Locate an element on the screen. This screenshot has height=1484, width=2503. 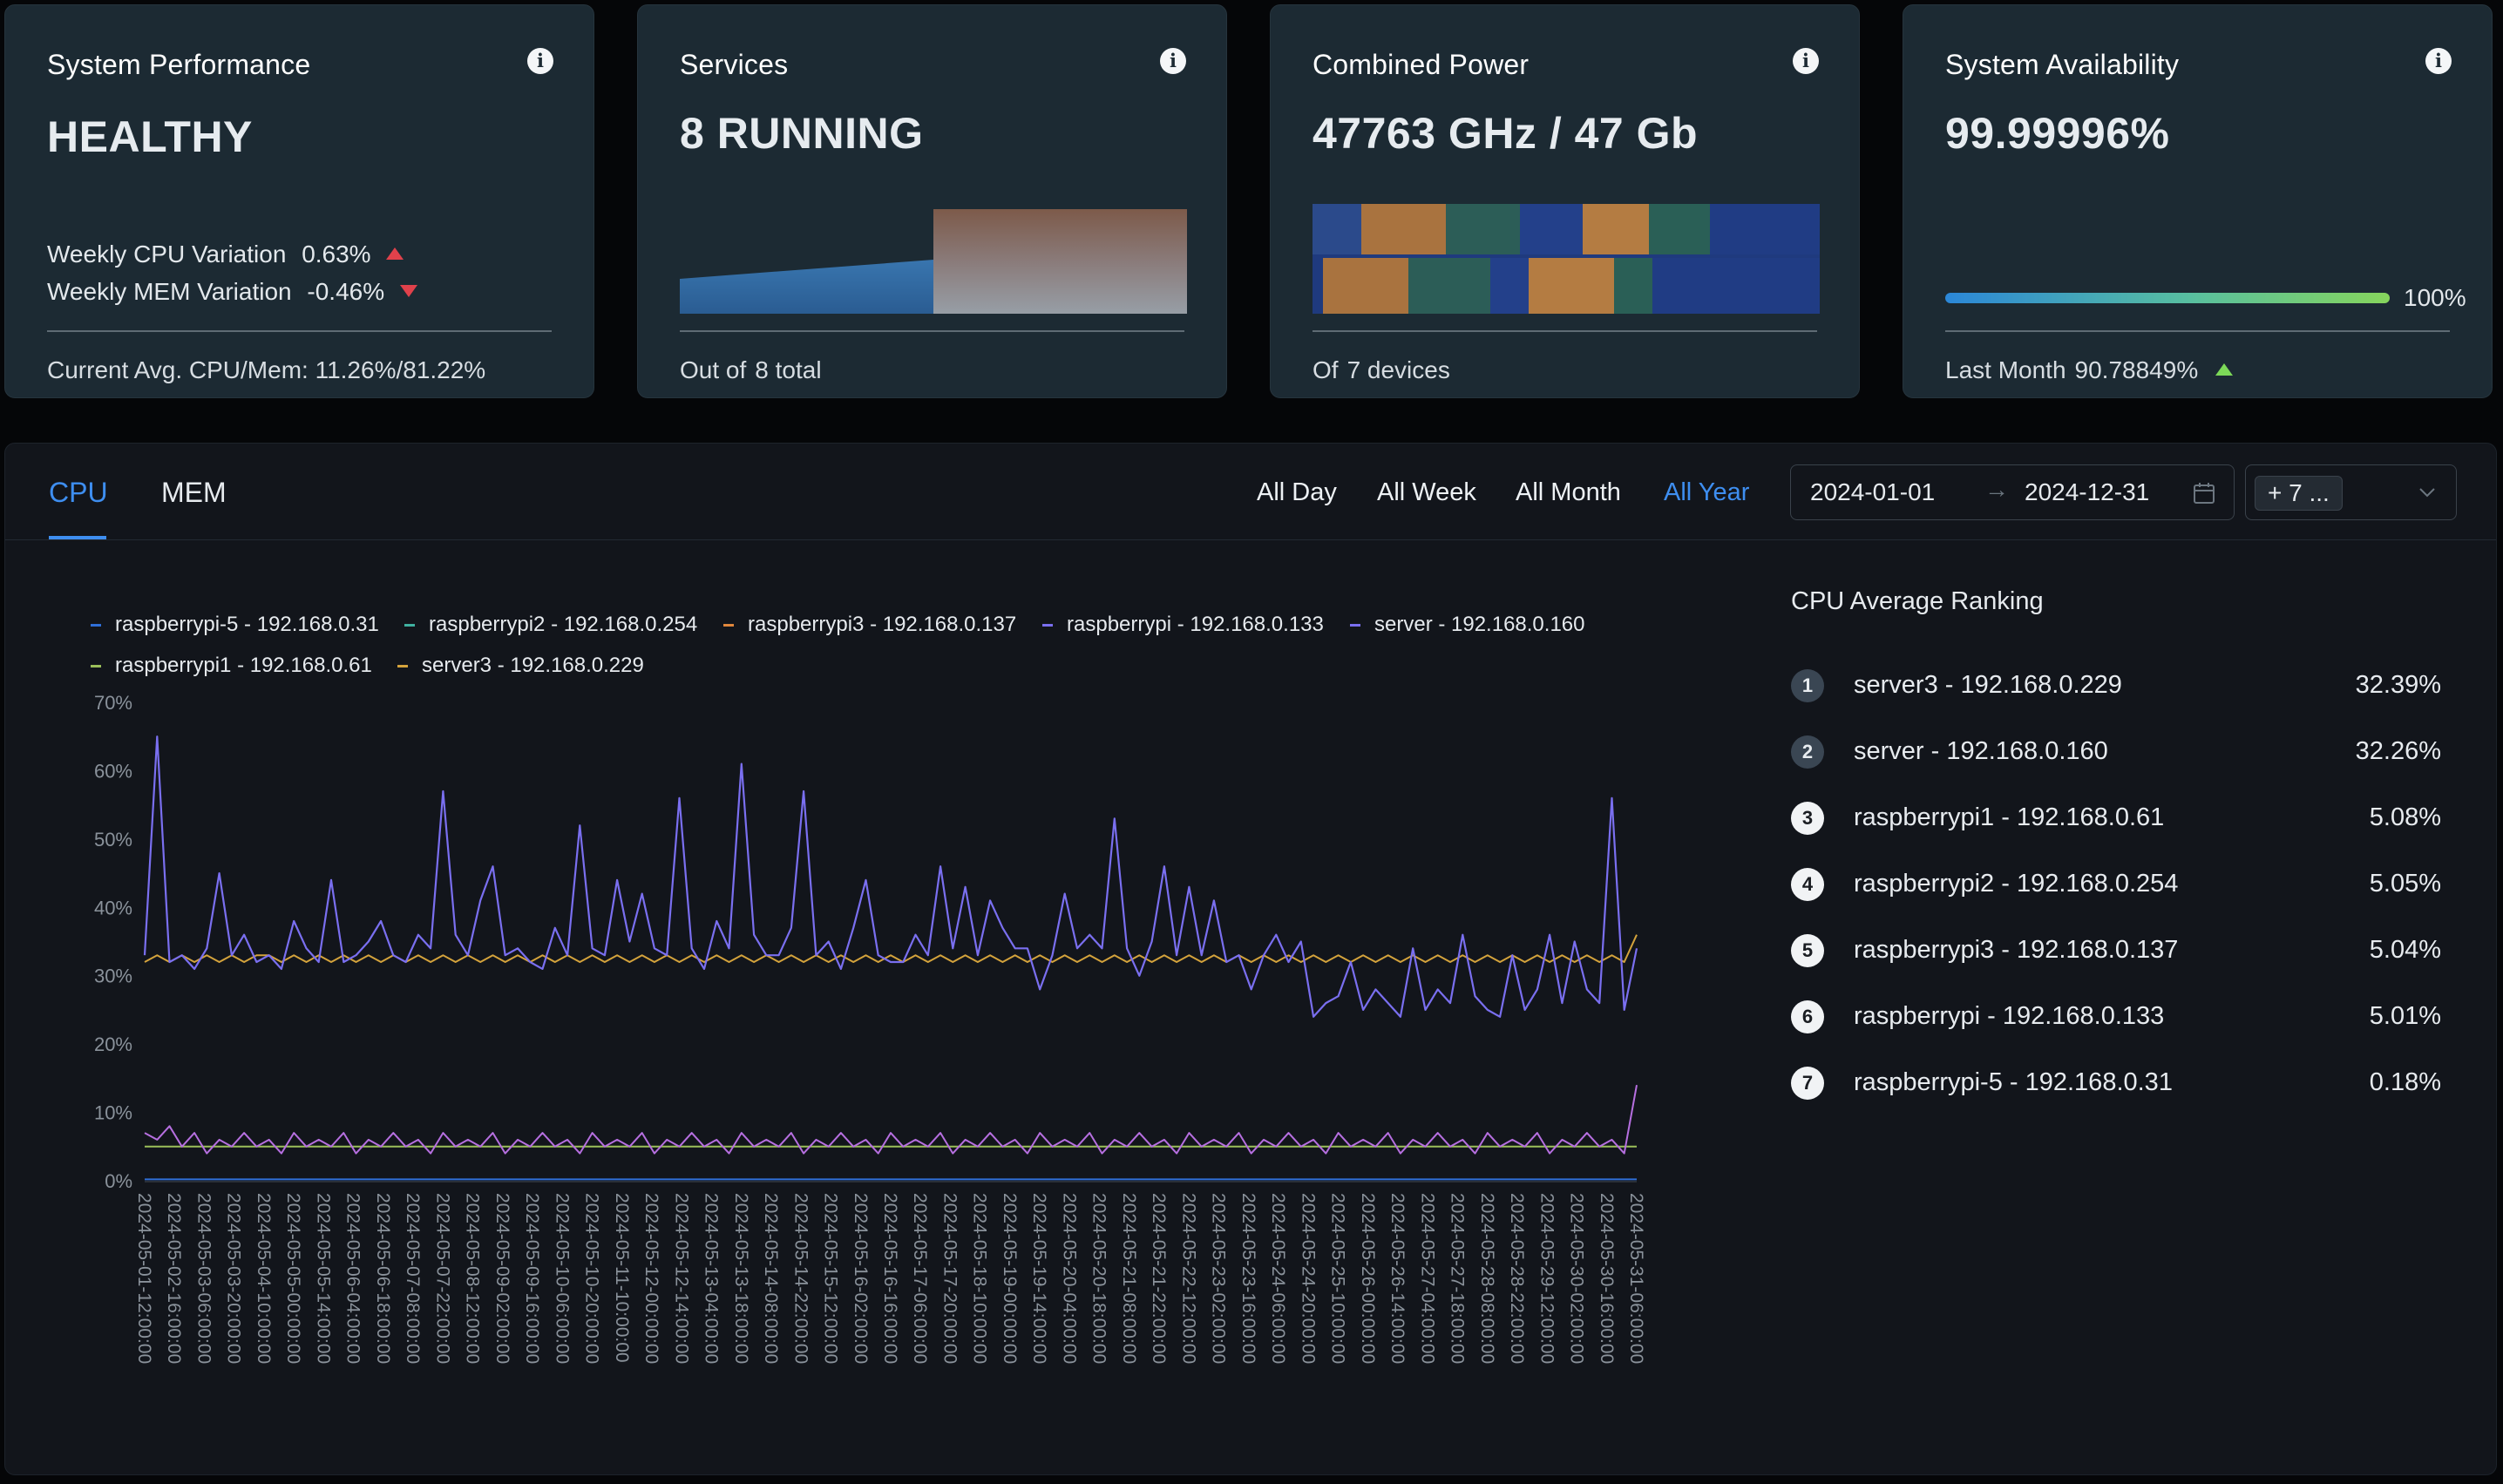
legend-label: raspberrypi2 - 192.168.0.254 is located at coordinates (564, 624).